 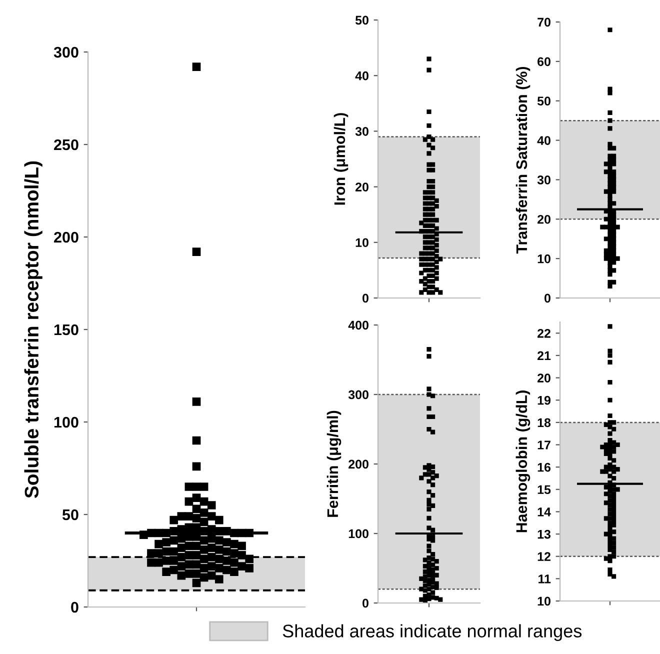 I want to click on y-tick-label: 15, so click(x=544, y=489).